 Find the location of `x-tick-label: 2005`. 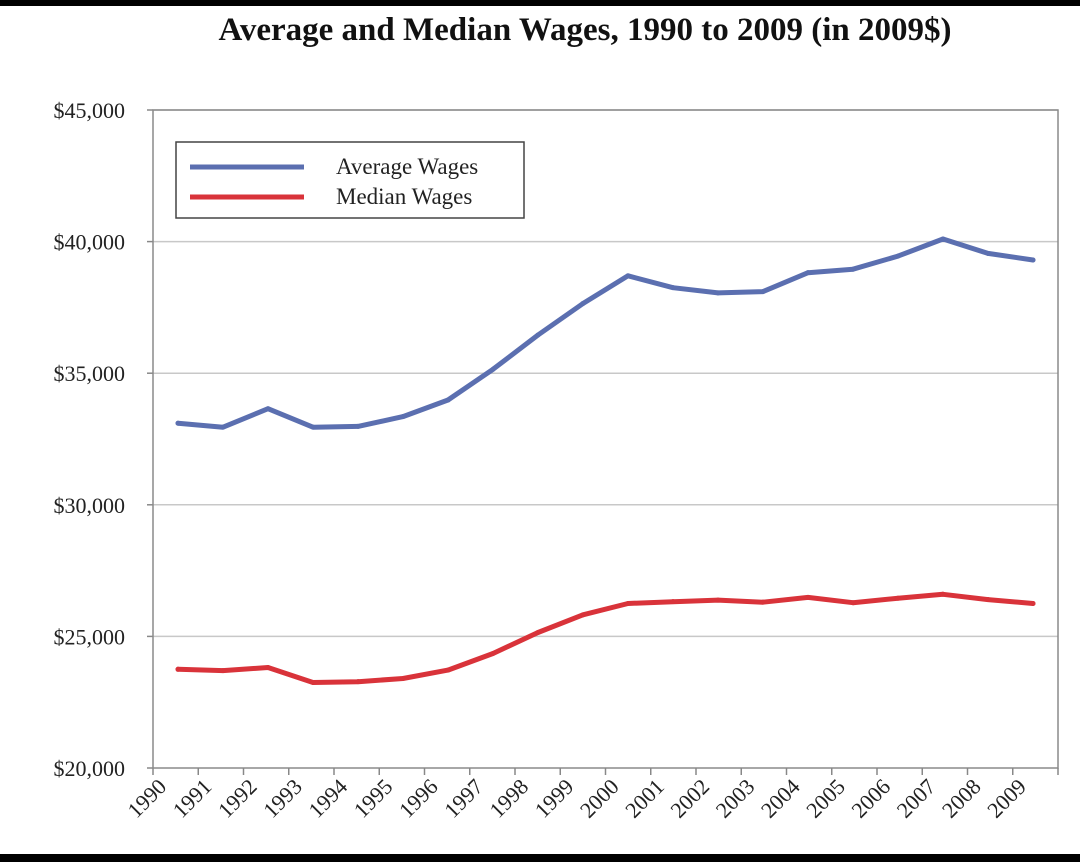

x-tick-label: 2005 is located at coordinates (825, 798).